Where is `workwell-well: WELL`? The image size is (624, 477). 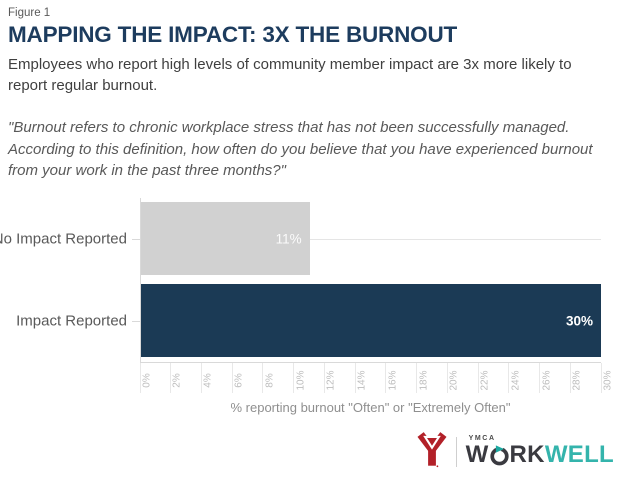 workwell-well: WELL is located at coordinates (579, 454).